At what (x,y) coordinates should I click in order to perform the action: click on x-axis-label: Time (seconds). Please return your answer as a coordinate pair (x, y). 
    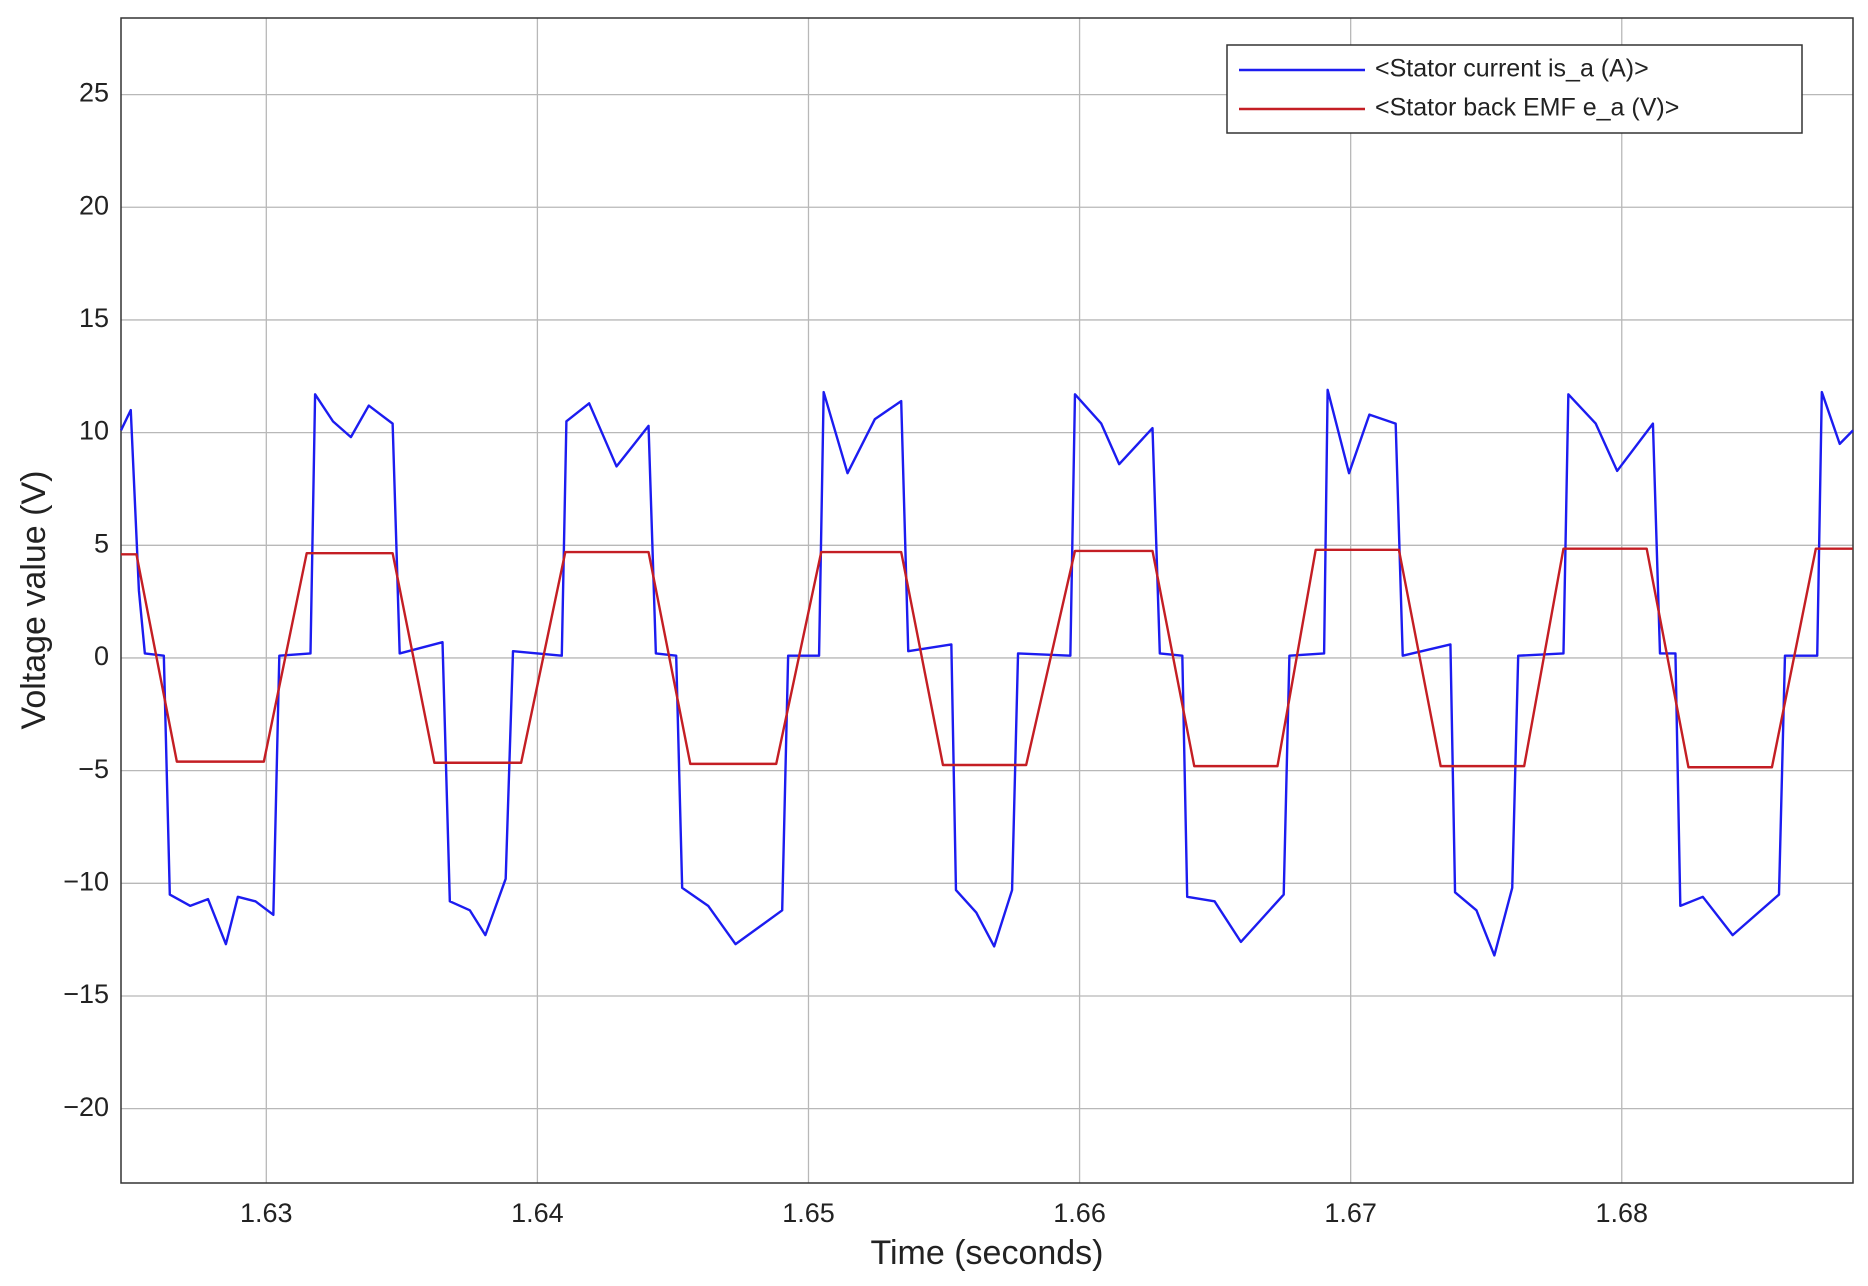
    Looking at the image, I should click on (986, 1253).